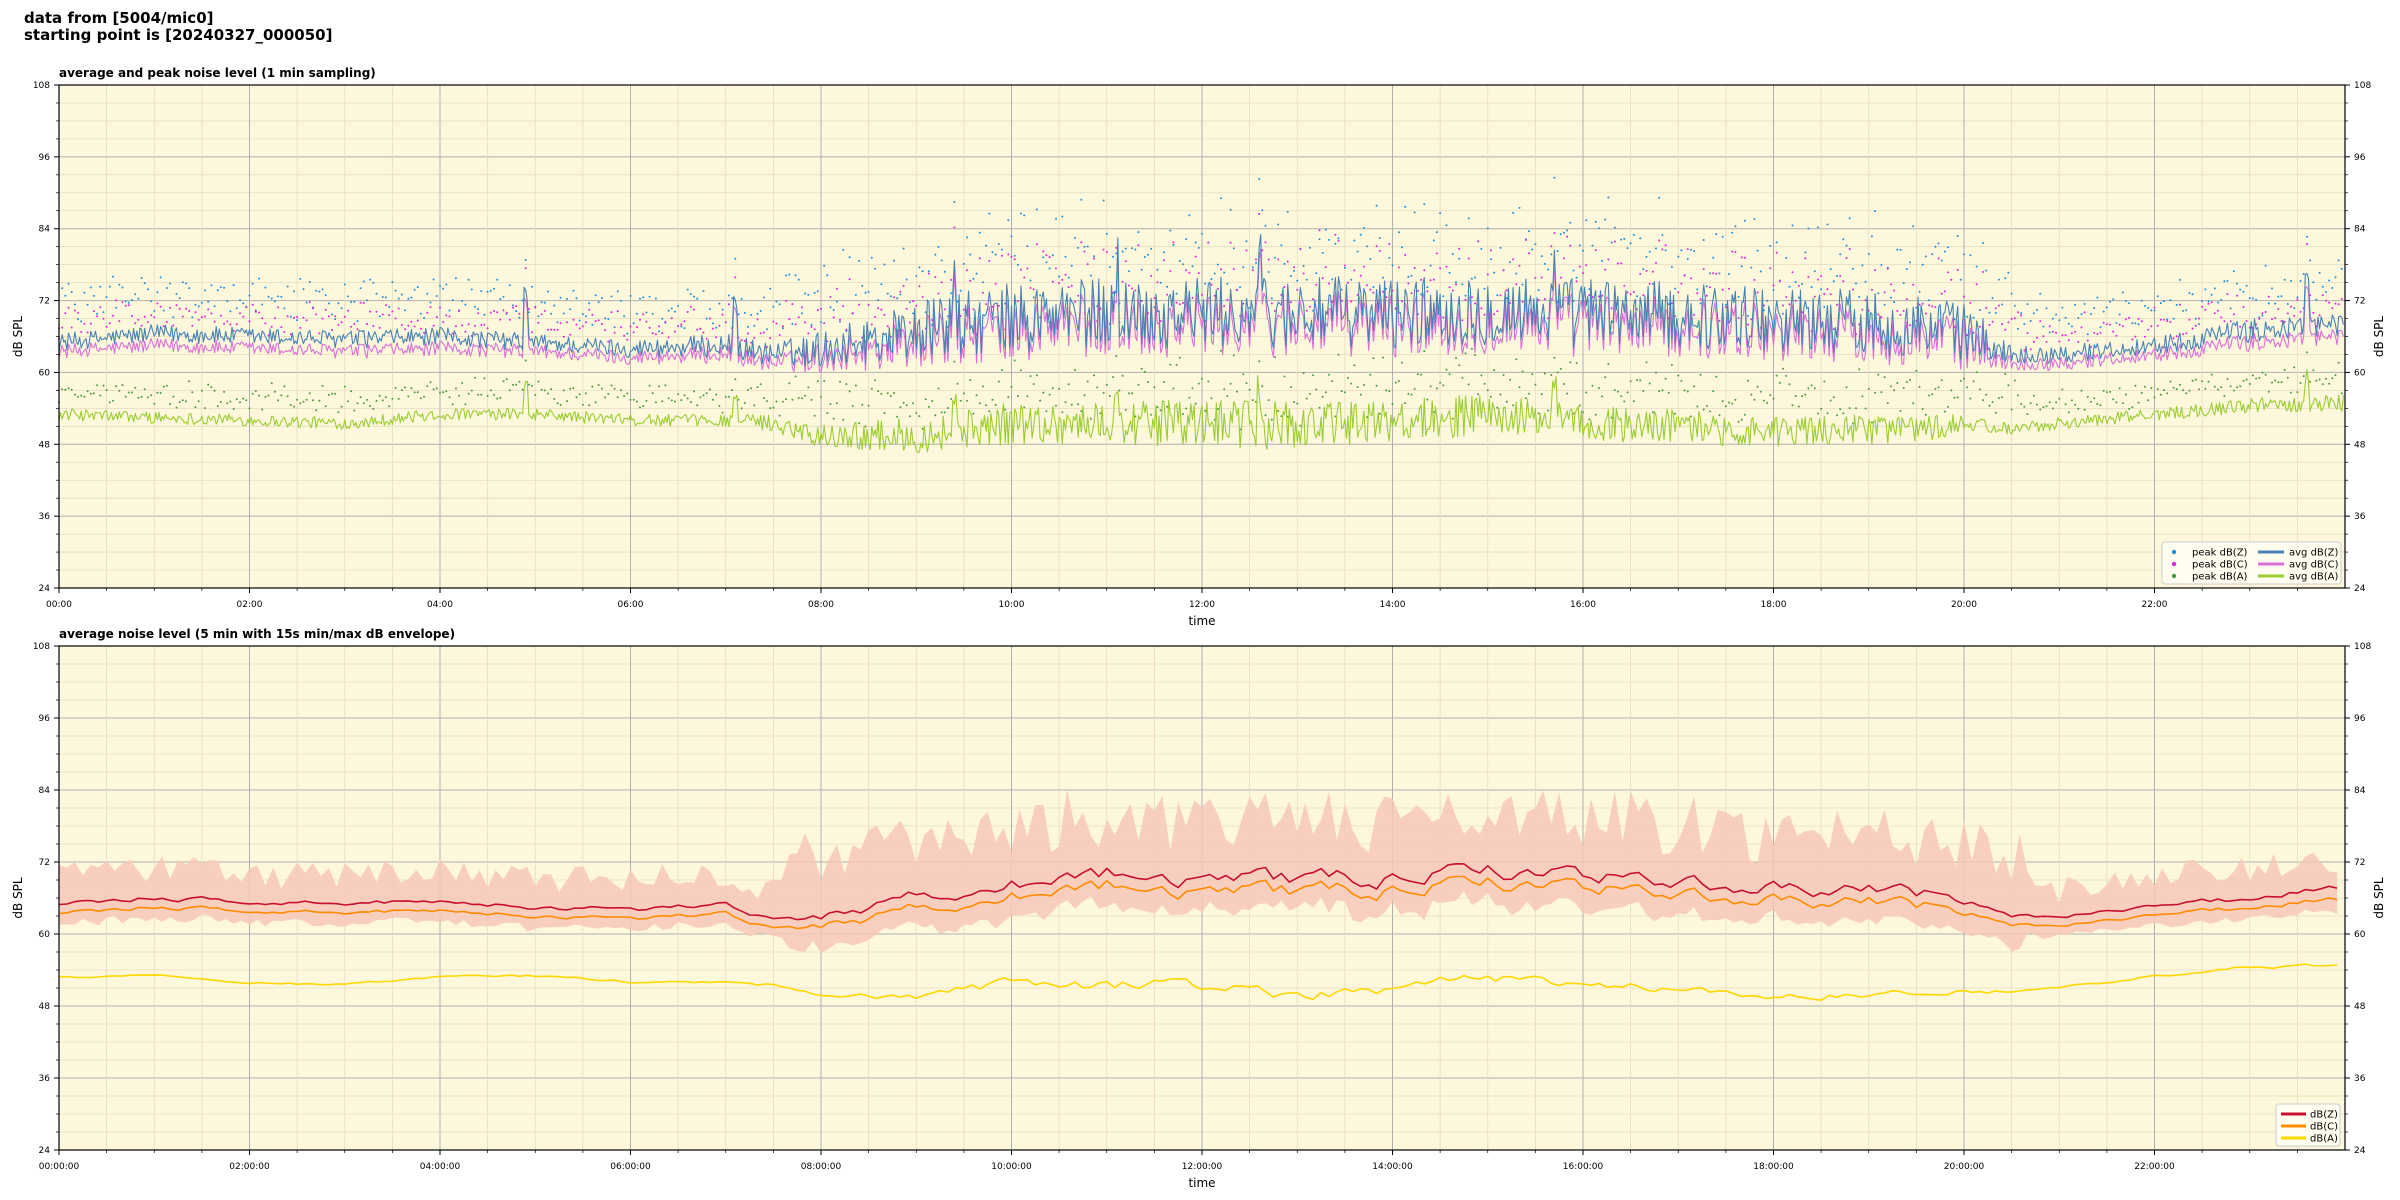  I want to click on legend-label: peak dB(Z), so click(2220, 553).